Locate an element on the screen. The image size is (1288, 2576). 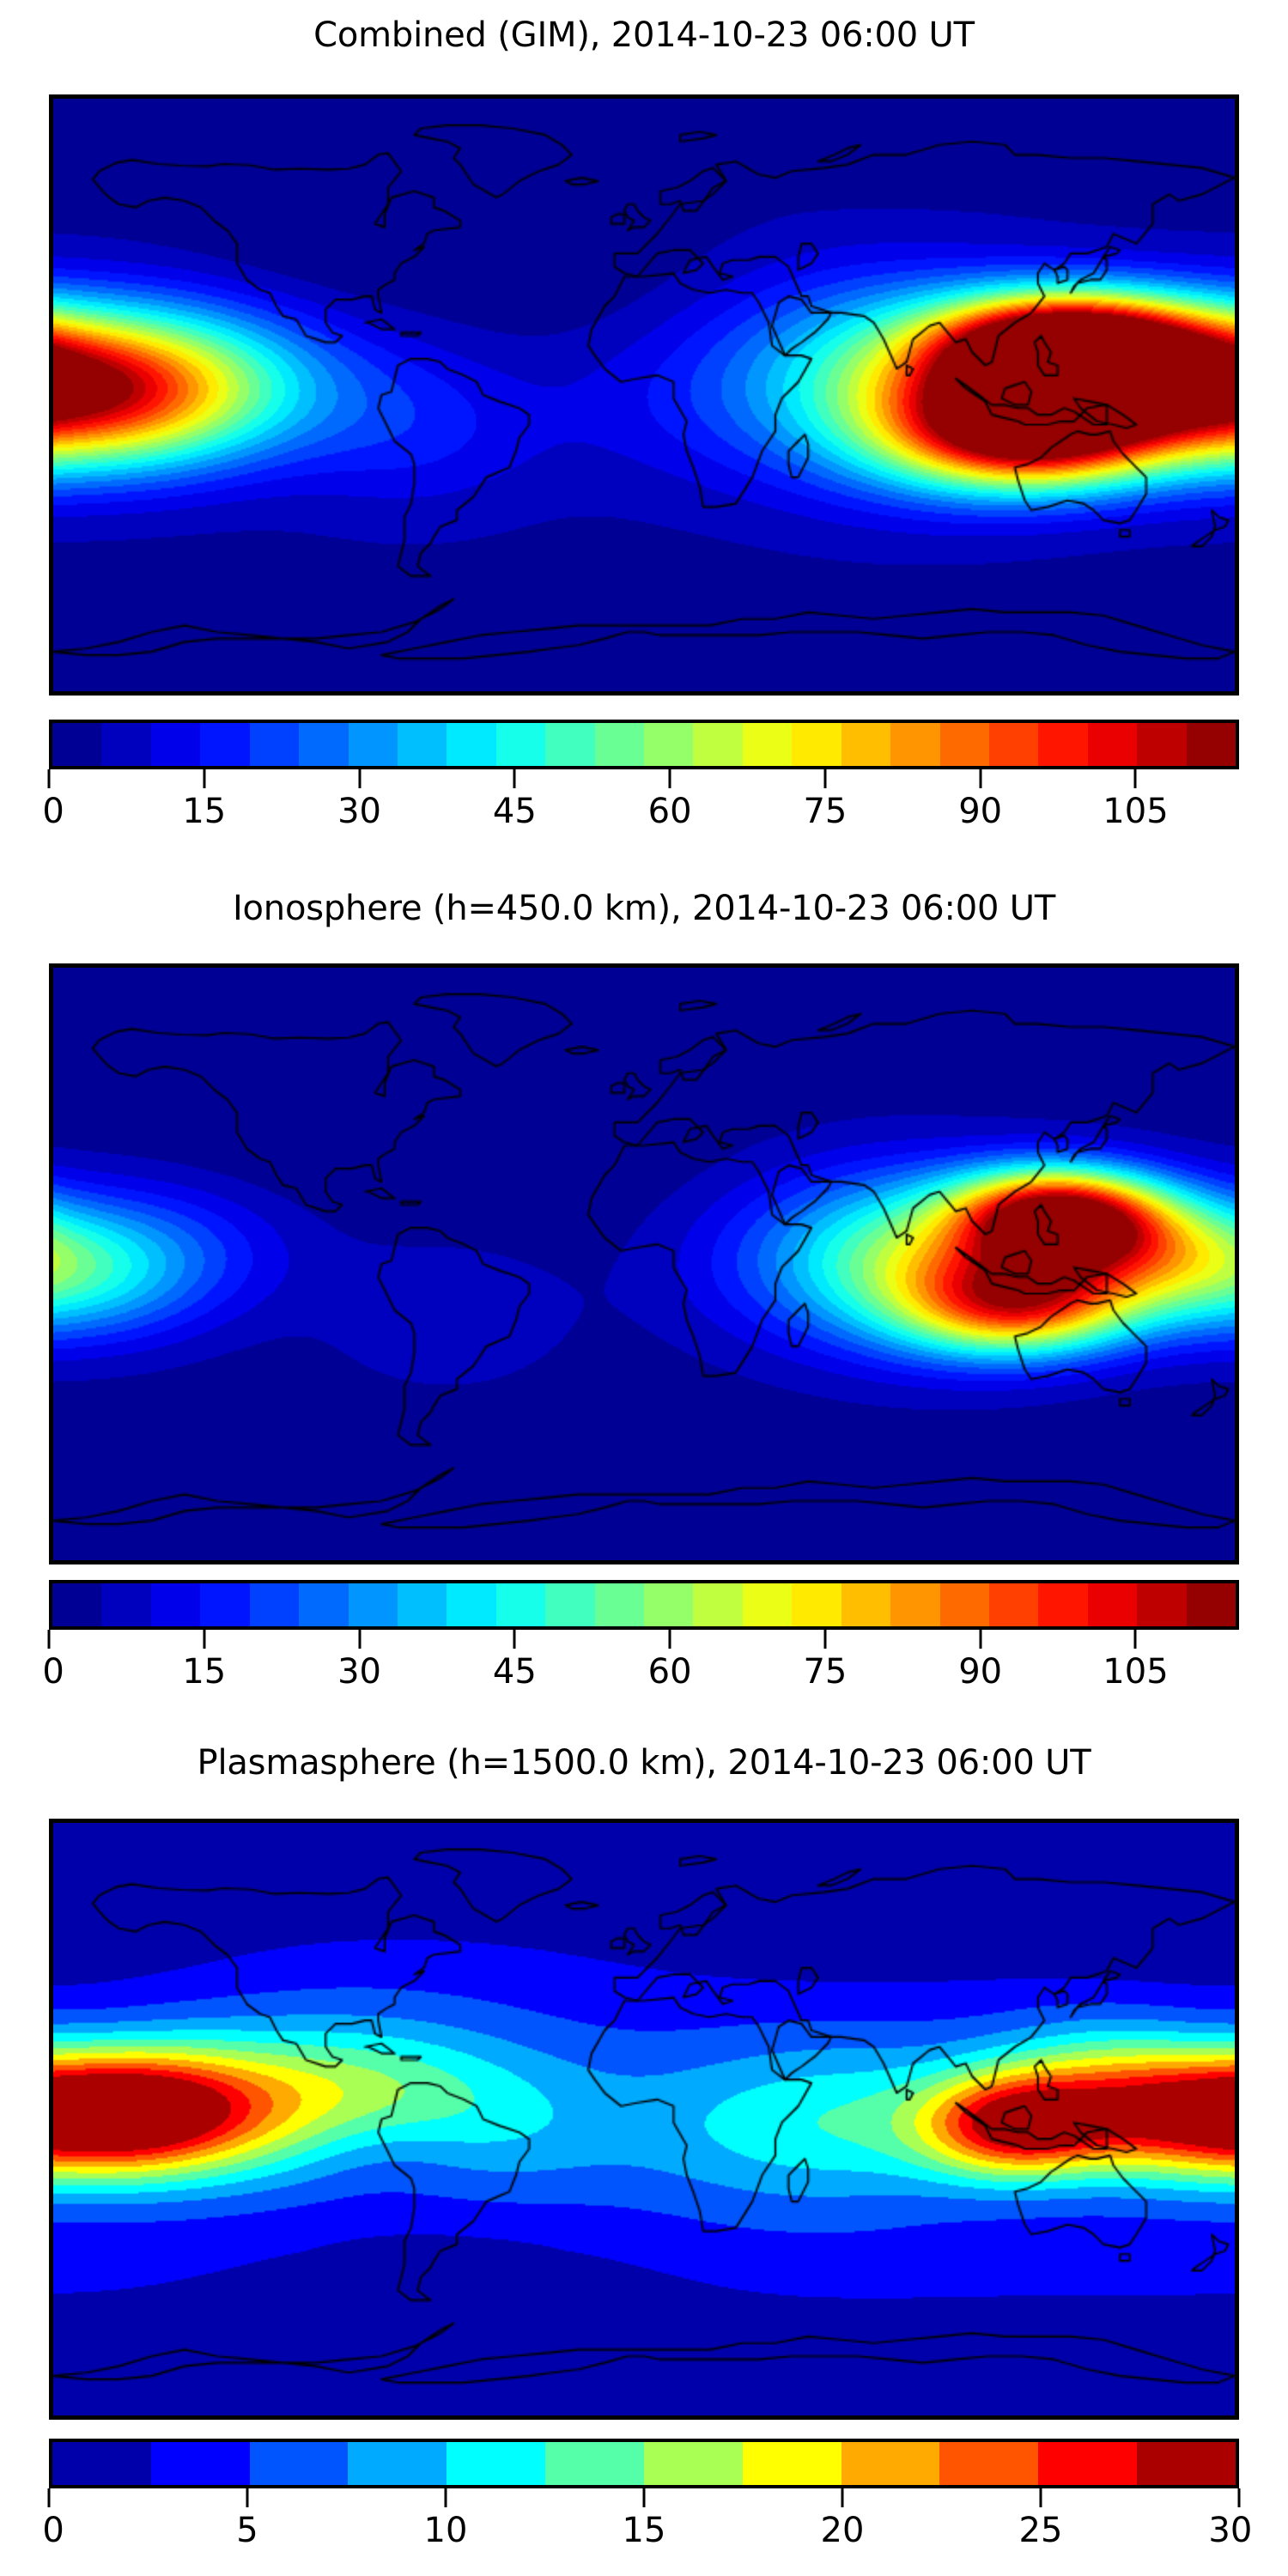
colorbar-tick-label: 25 is located at coordinates (1041, 2530).